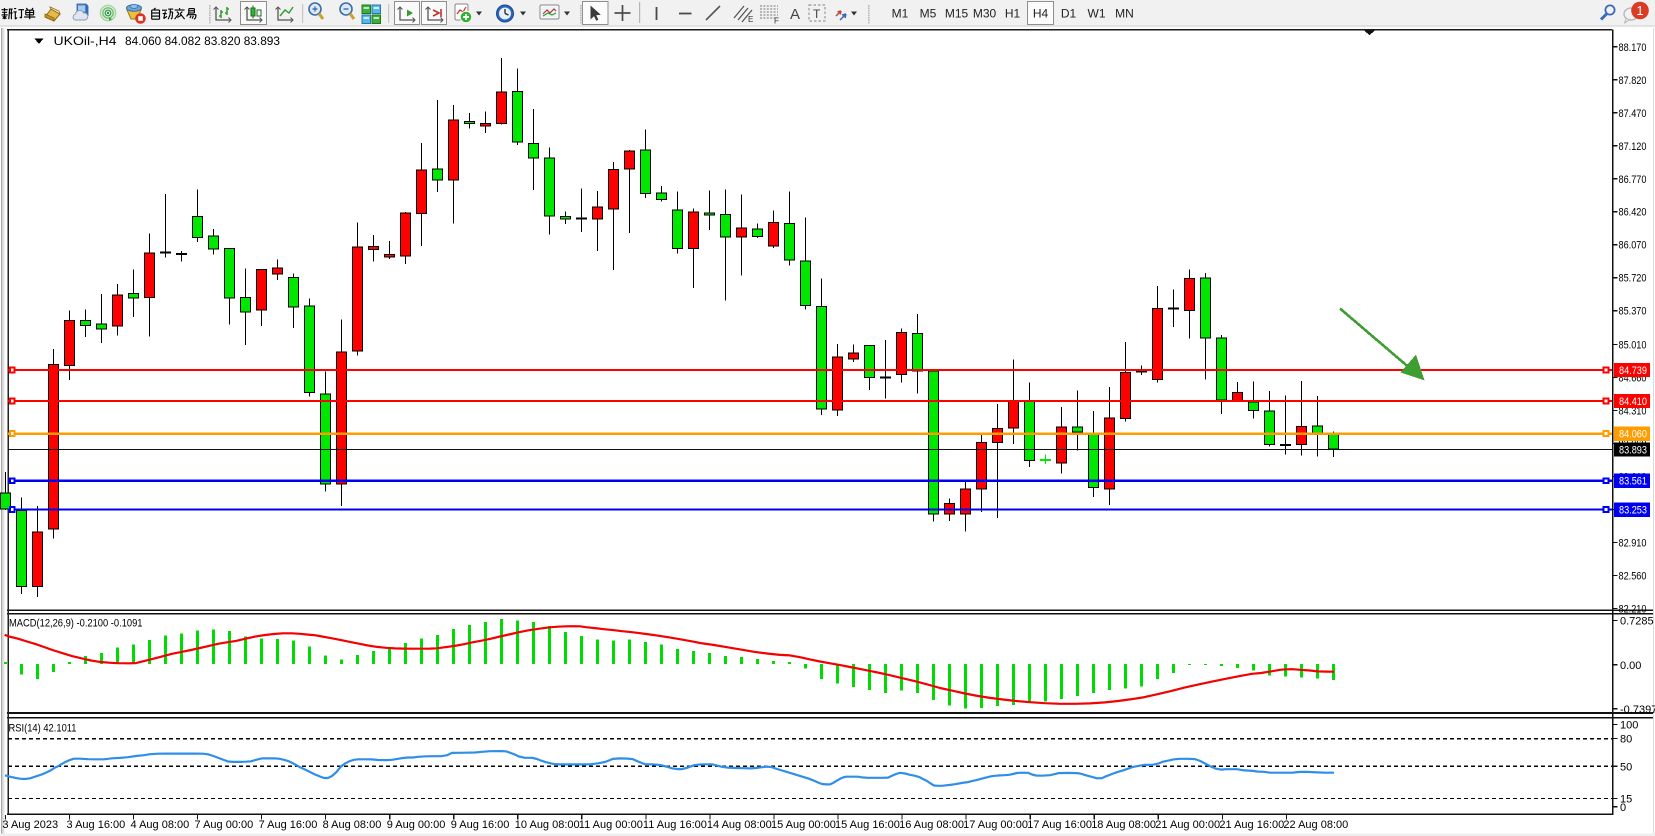  What do you see at coordinates (30, 825) in the screenshot?
I see `svg-text: 3 Aug 2023` at bounding box center [30, 825].